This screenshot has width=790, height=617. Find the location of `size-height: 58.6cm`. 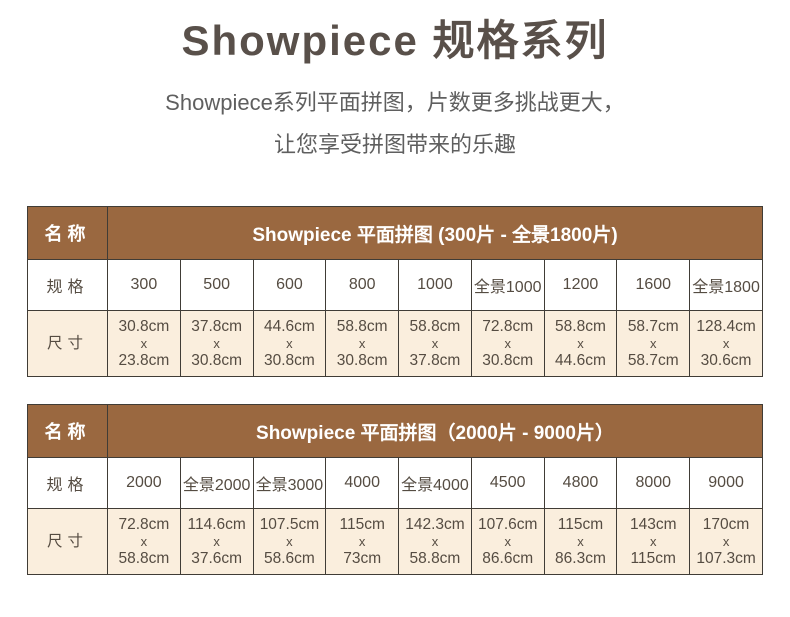

size-height: 58.6cm is located at coordinates (289, 558).